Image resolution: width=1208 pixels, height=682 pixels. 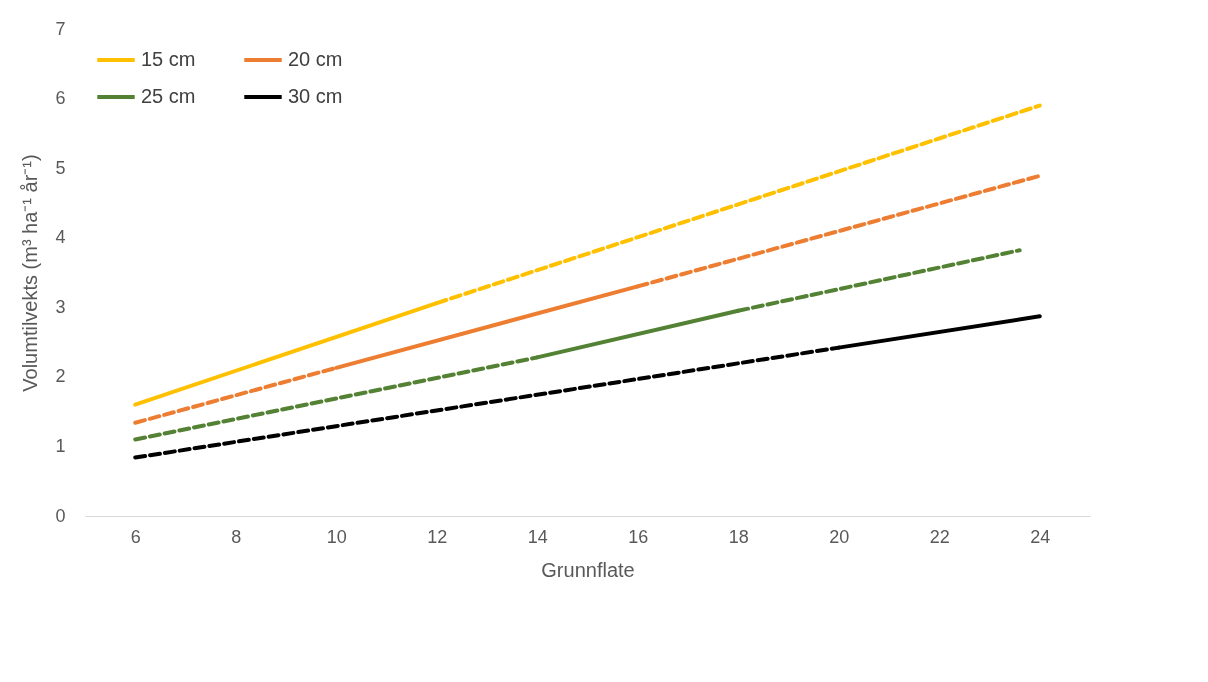 I want to click on legend-label: 30 cm, so click(x=315, y=96).